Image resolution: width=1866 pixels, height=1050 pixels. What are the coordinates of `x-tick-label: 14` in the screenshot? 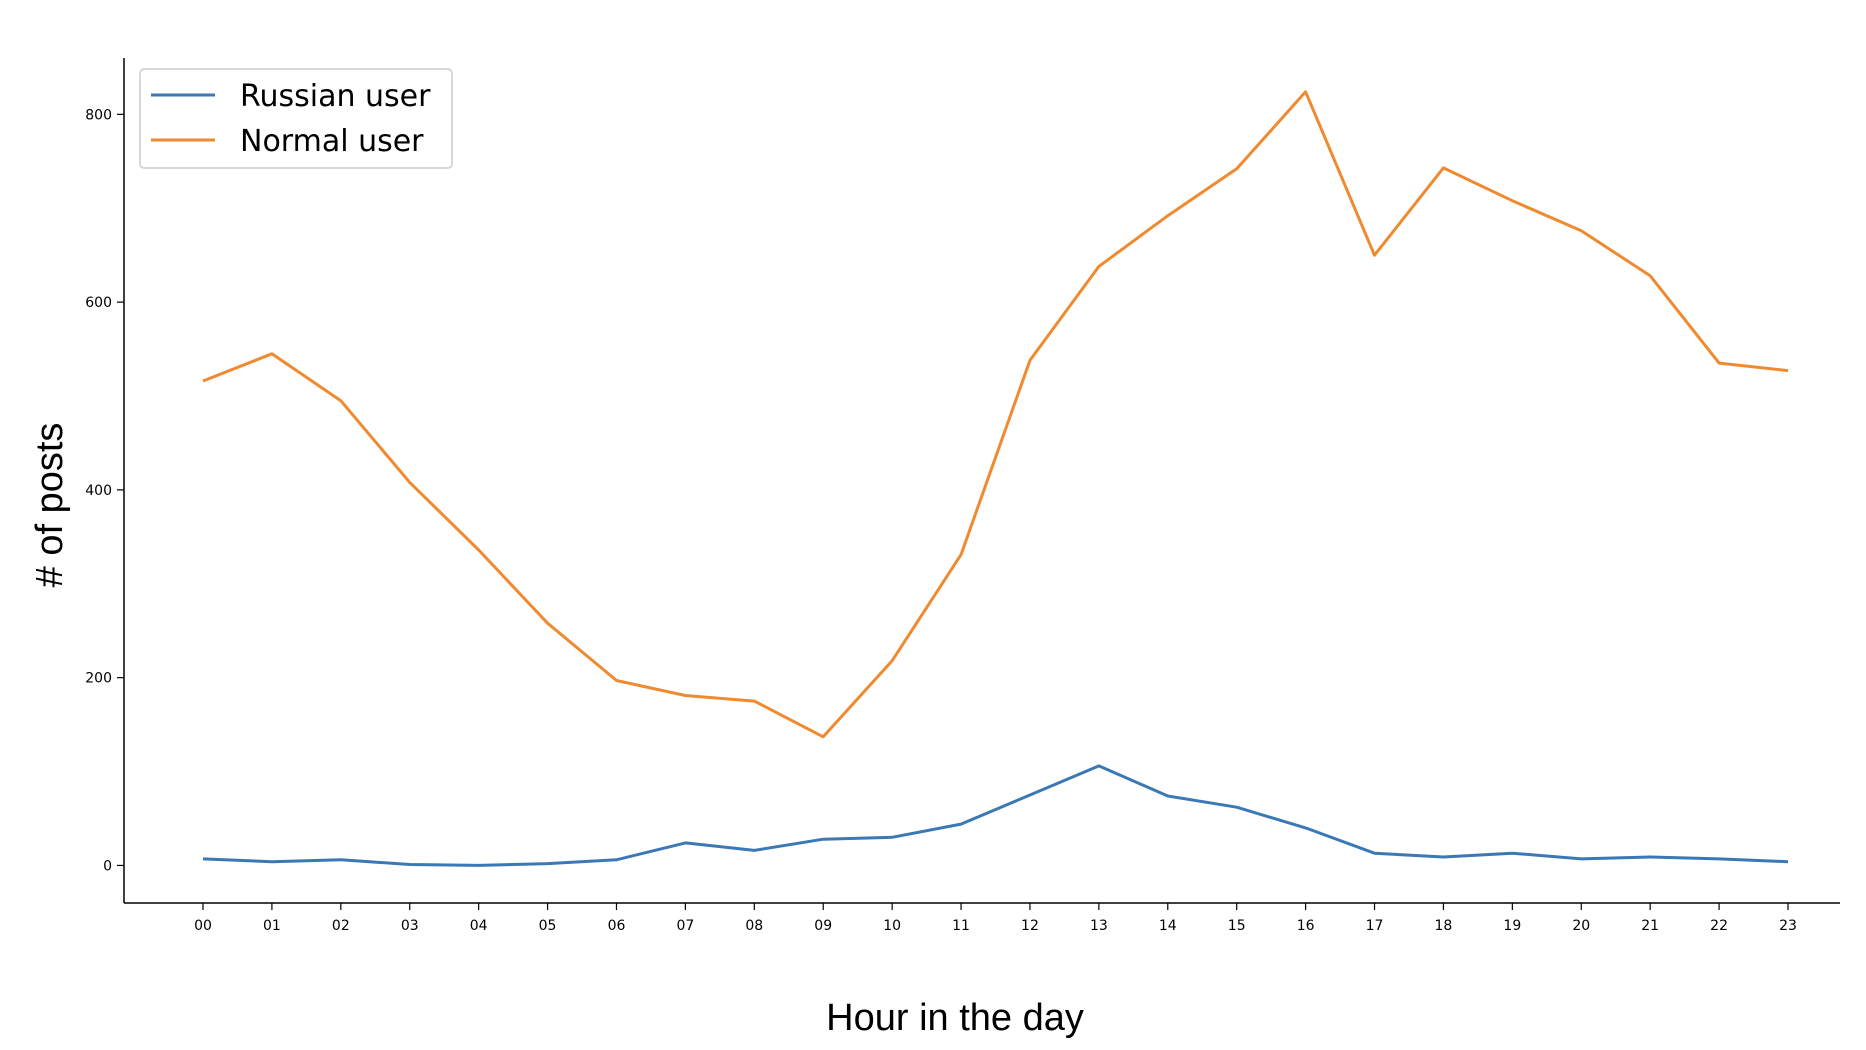 It's located at (1168, 926).